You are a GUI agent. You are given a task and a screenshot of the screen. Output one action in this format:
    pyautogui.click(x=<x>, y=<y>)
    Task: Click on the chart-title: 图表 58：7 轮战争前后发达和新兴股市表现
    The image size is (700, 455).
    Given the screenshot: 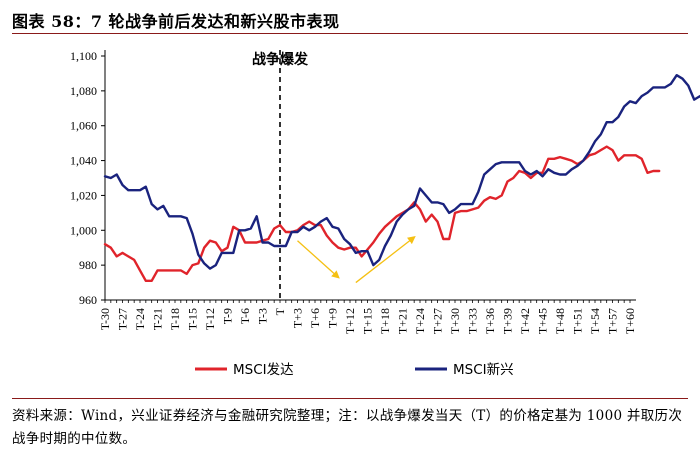 What is the action you would take?
    pyautogui.click(x=176, y=21)
    